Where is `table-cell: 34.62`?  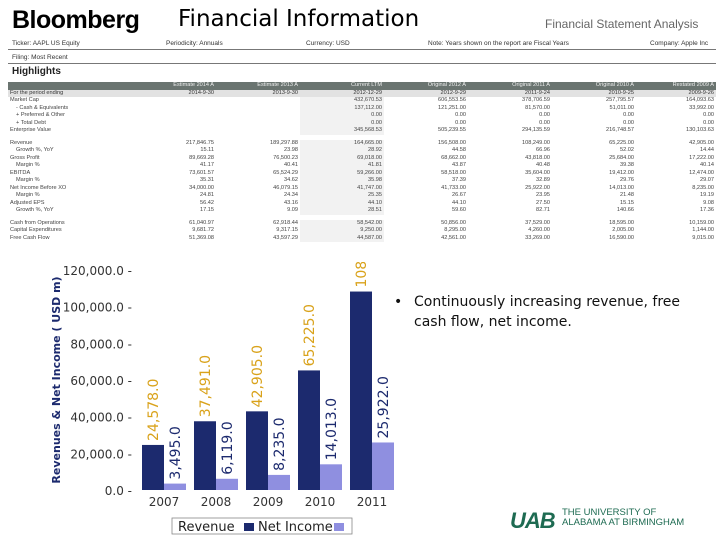 table-cell: 34.62 is located at coordinates (291, 180).